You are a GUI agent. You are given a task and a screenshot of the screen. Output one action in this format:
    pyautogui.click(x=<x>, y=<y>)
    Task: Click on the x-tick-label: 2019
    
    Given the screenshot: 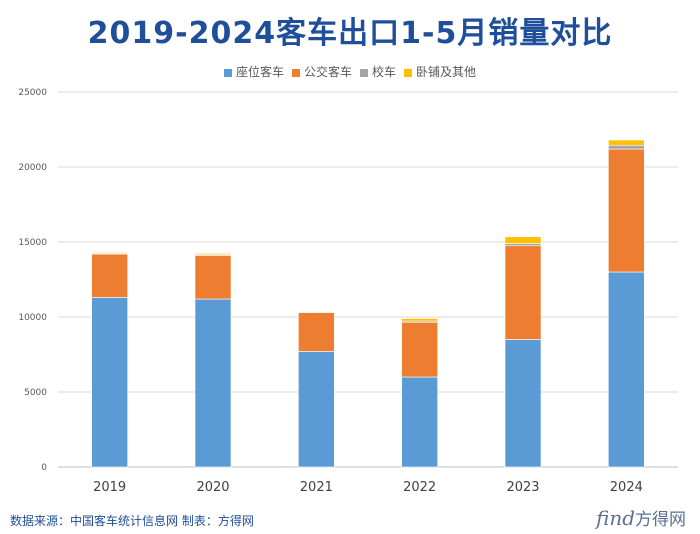 What is the action you would take?
    pyautogui.click(x=109, y=487)
    